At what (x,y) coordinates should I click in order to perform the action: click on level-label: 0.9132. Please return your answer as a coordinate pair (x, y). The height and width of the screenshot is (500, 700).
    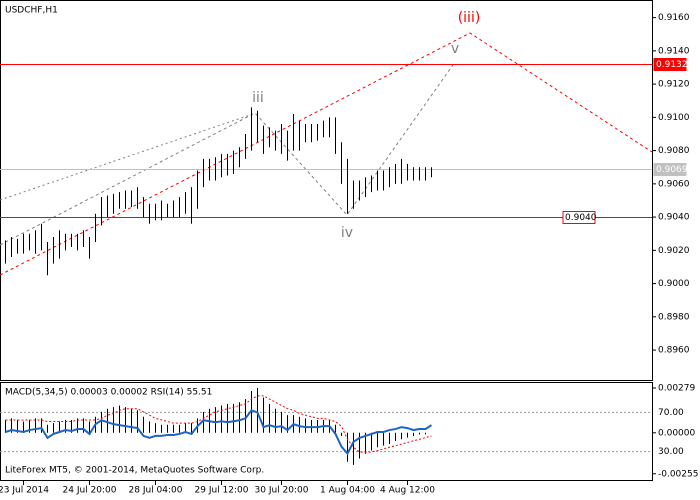
    Looking at the image, I should click on (672, 65).